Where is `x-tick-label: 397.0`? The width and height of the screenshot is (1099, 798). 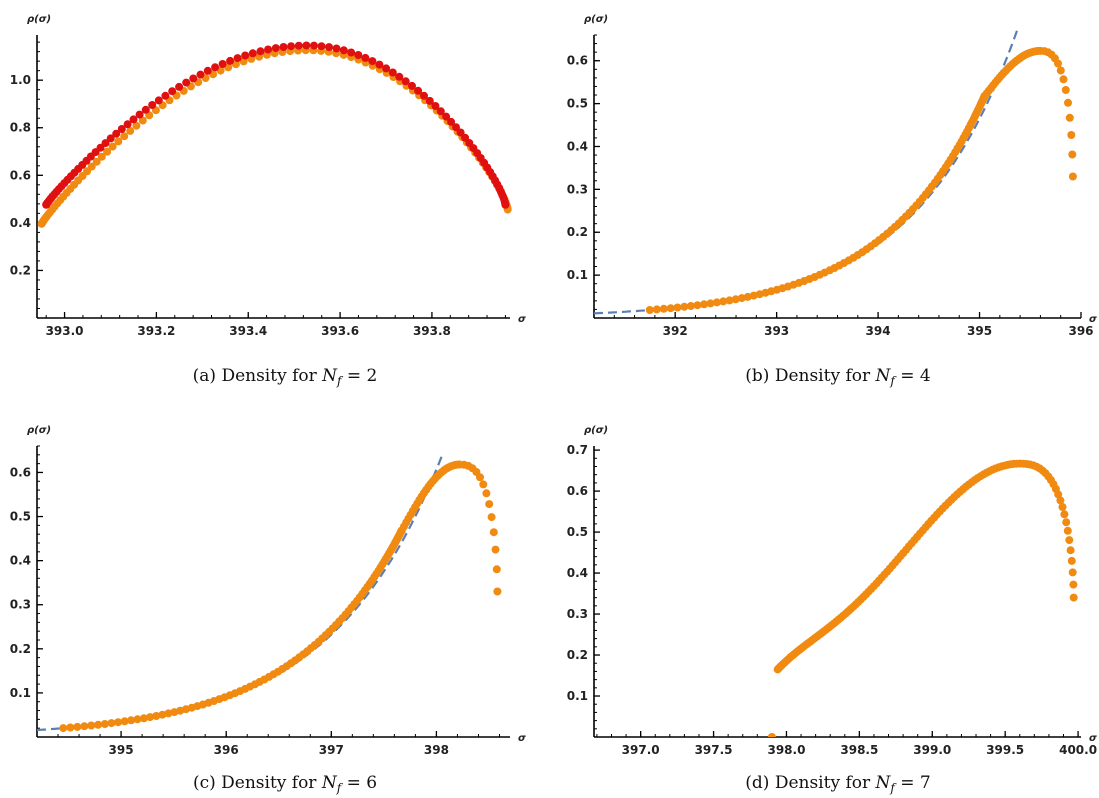 x-tick-label: 397.0 is located at coordinates (641, 750).